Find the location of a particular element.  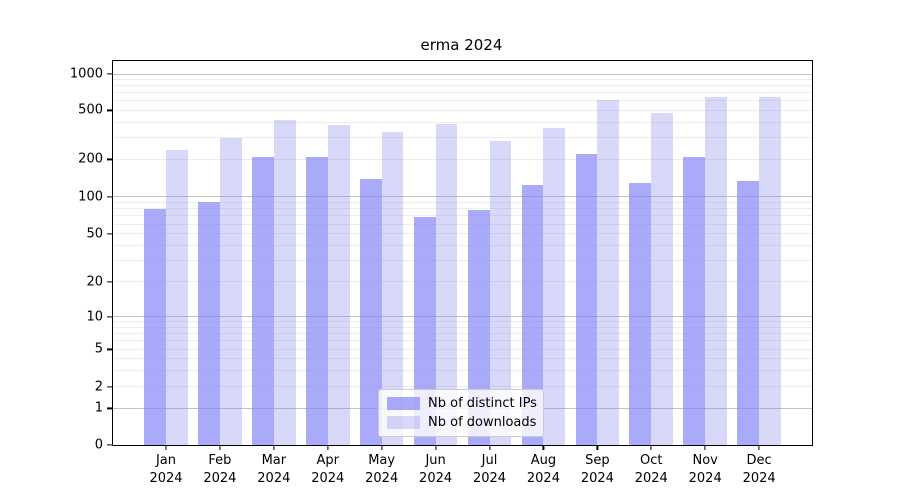

legend-item-distinct-ips: Nb of distinct IPs is located at coordinates (462, 403).